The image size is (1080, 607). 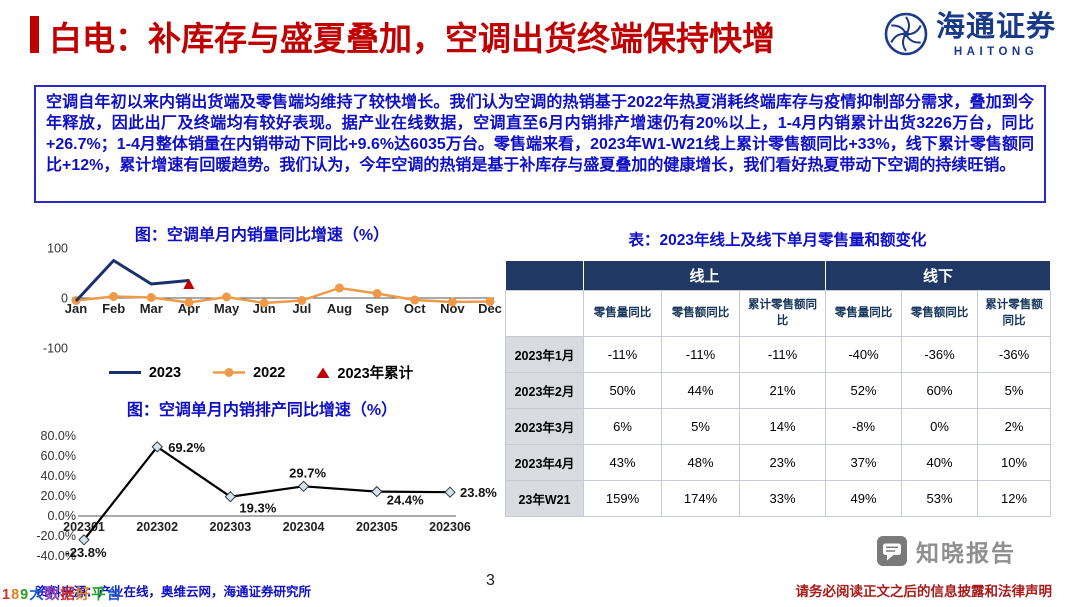 What do you see at coordinates (86, 552) in the screenshot?
I see `svg-text: -23.8%` at bounding box center [86, 552].